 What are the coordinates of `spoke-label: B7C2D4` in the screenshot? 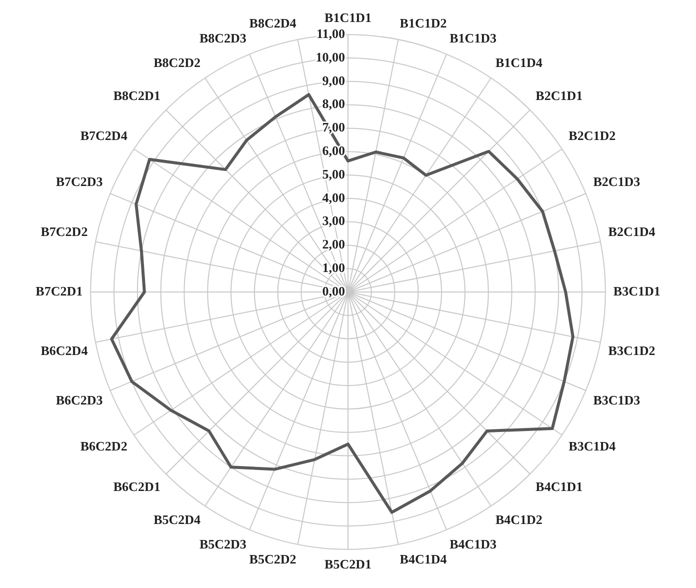 It's located at (104, 136).